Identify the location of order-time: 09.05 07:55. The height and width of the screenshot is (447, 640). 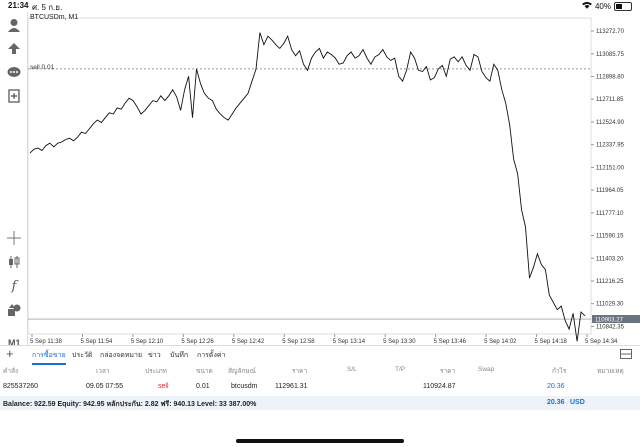
(104, 386).